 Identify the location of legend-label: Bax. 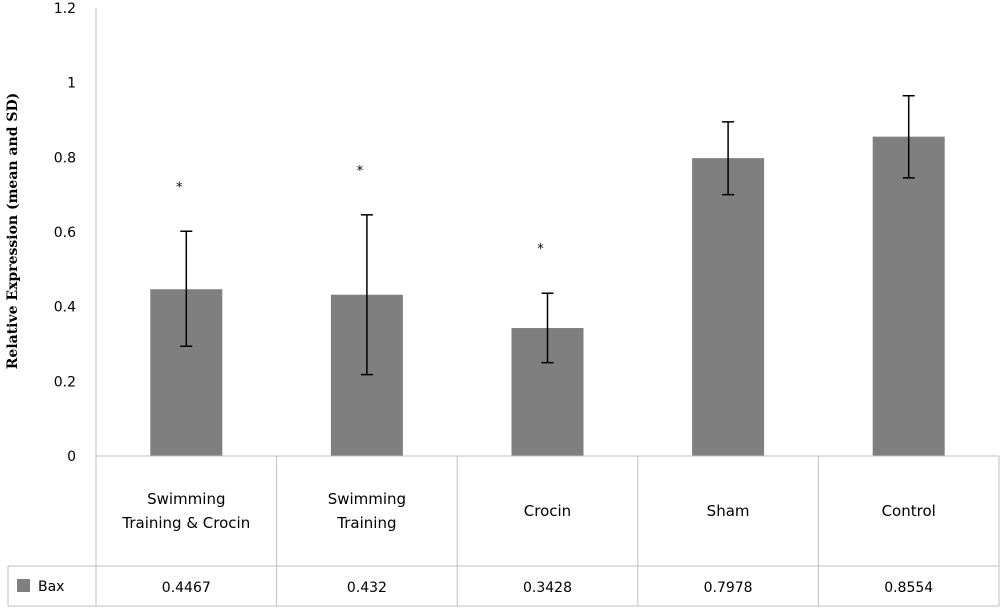
(51, 587).